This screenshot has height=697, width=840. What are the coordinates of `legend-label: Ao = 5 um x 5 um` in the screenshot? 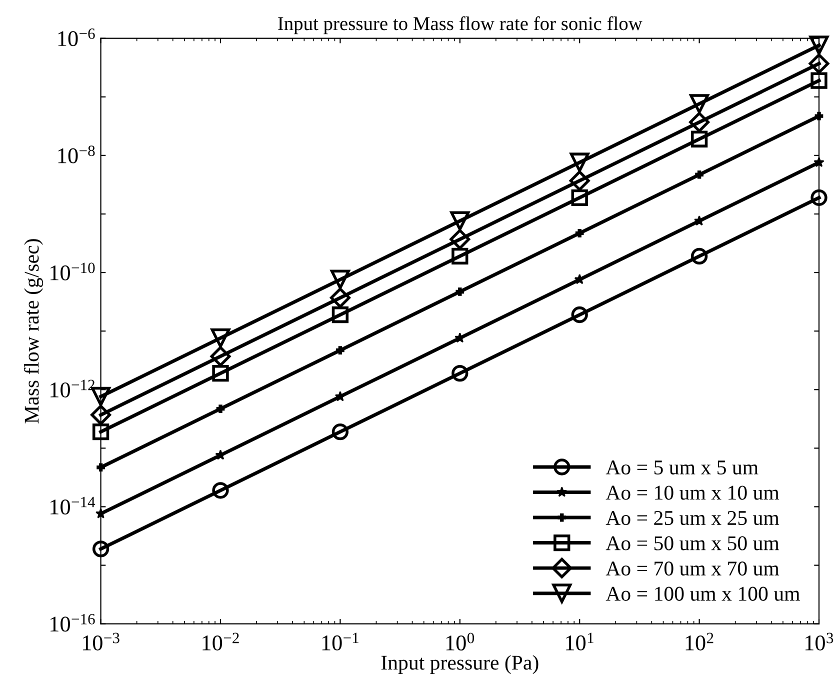 It's located at (682, 467).